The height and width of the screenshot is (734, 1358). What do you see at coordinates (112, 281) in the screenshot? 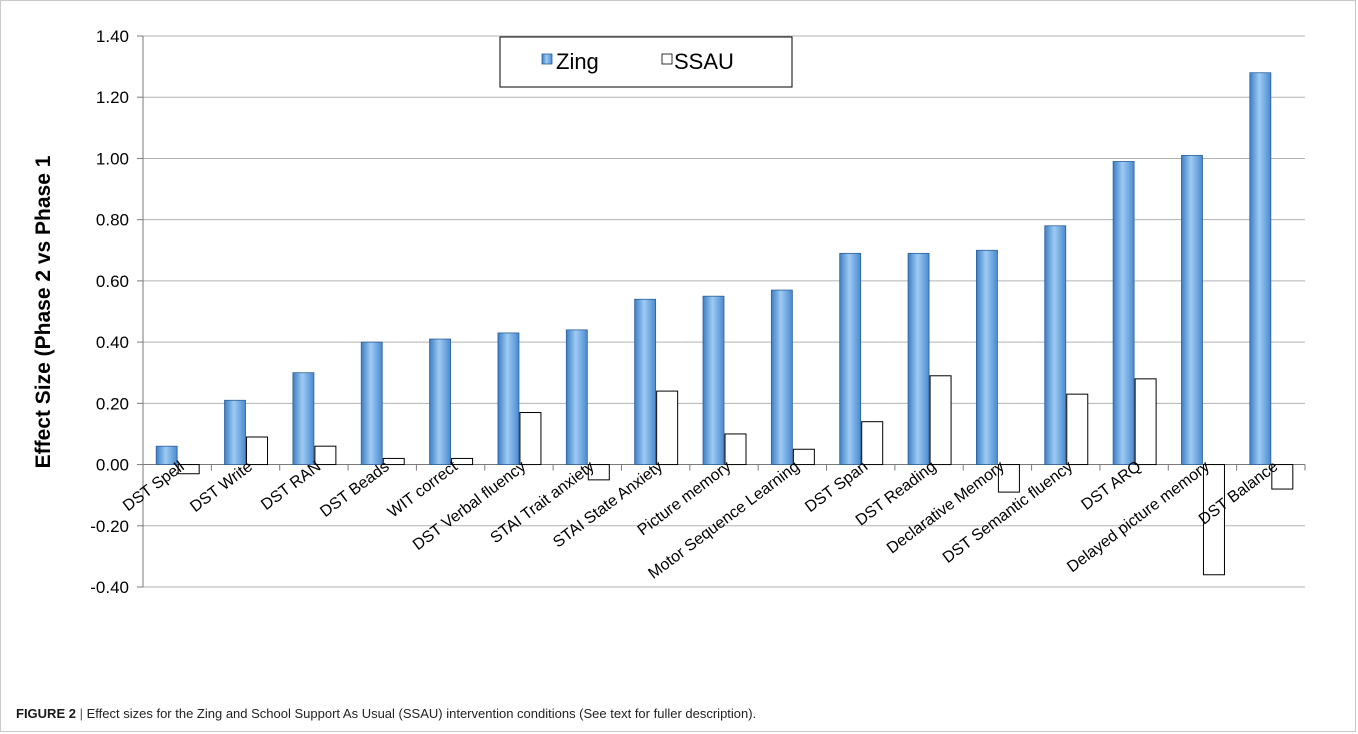
I see `y-tick-label: 0.60` at bounding box center [112, 281].